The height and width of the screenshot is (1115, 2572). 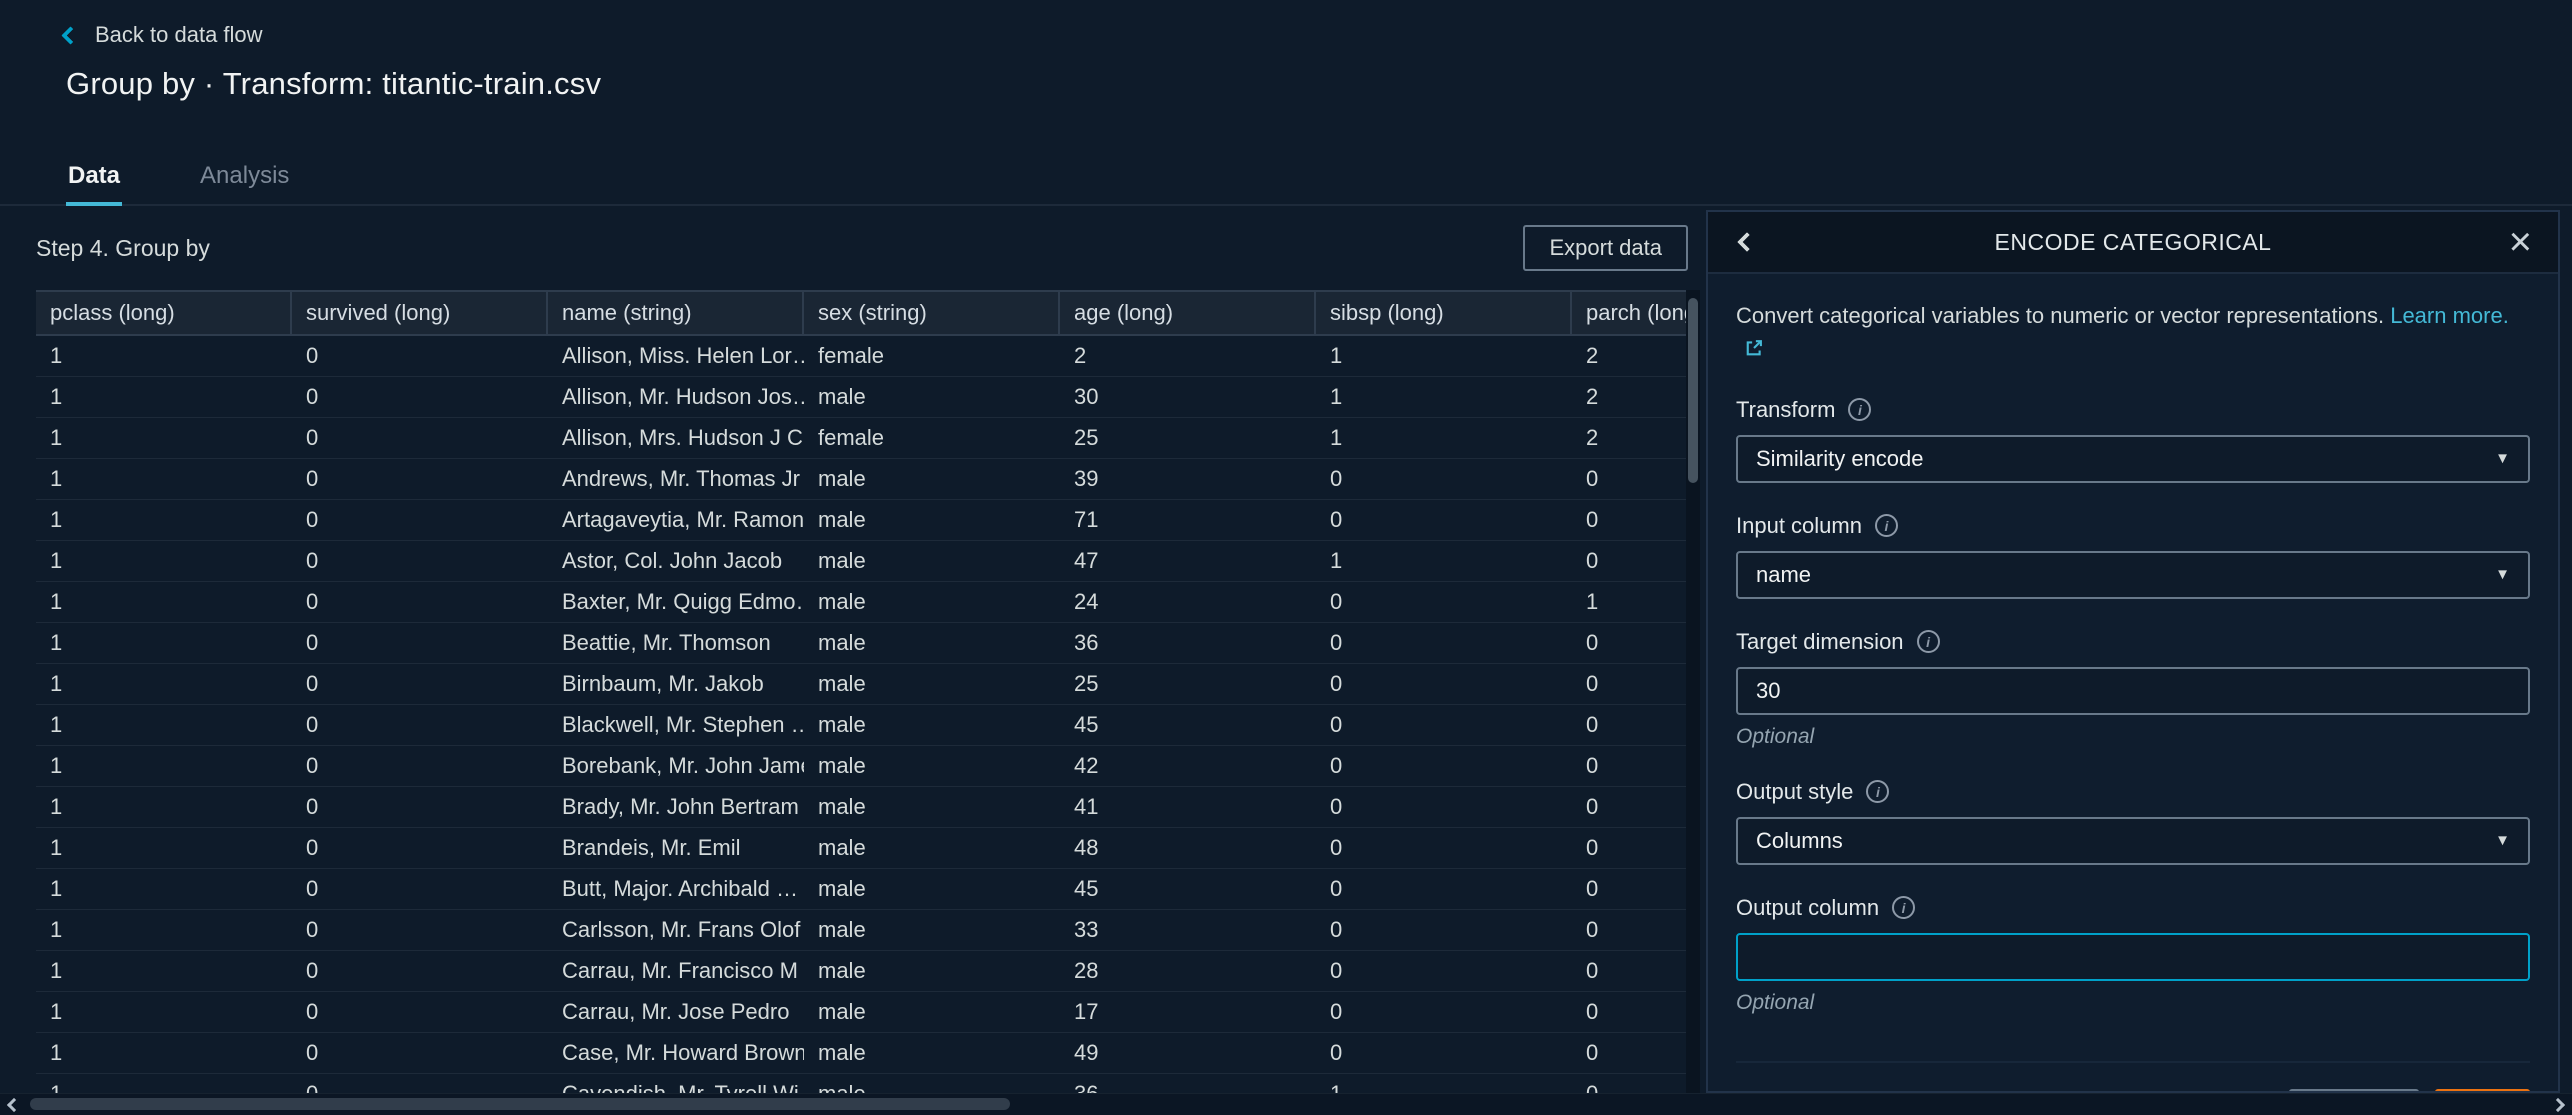 I want to click on table-cell: Case, Mr. Howard Brown, so click(x=683, y=1052).